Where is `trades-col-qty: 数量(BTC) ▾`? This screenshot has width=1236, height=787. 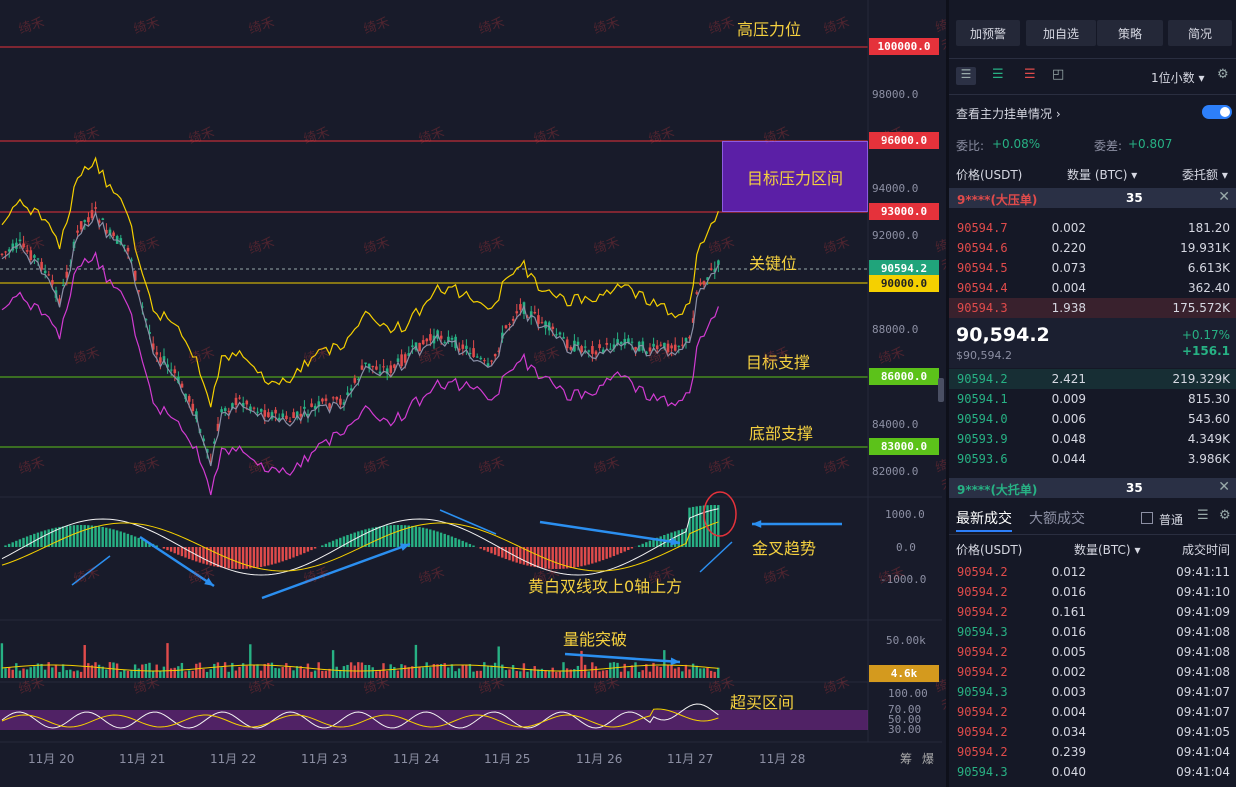 trades-col-qty: 数量(BTC) ▾ is located at coordinates (1107, 549).